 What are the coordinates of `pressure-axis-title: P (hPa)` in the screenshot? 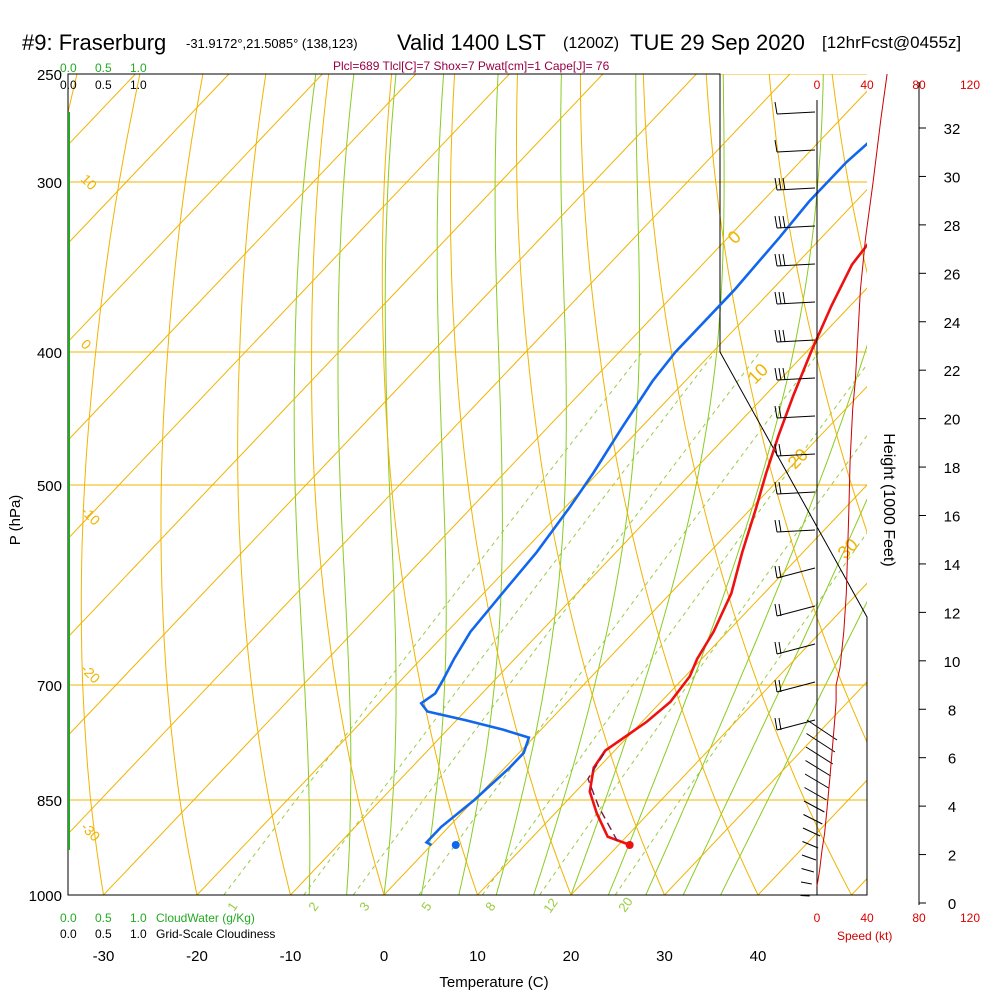 It's located at (15, 520).